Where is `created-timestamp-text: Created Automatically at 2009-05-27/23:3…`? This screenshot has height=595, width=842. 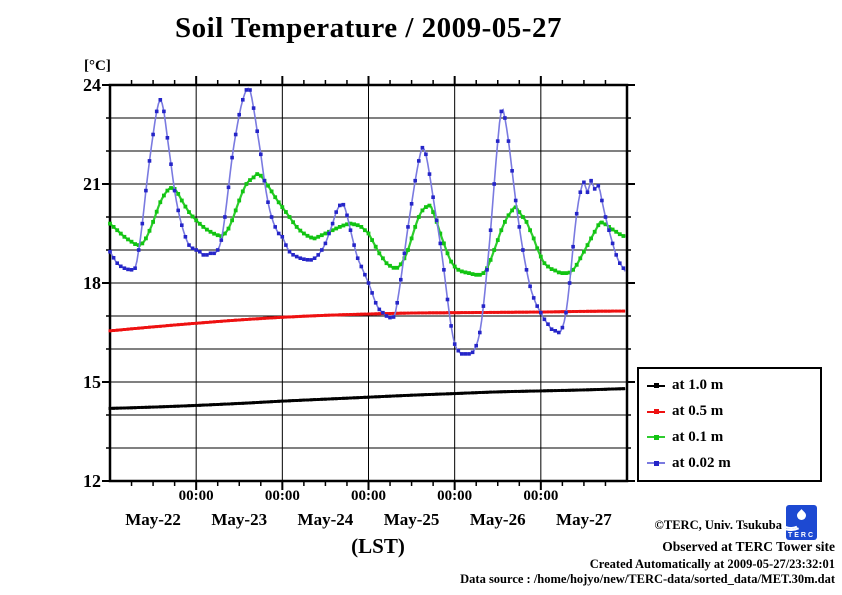 created-timestamp-text: Created Automatically at 2009-05-27/23:3… is located at coordinates (712, 564).